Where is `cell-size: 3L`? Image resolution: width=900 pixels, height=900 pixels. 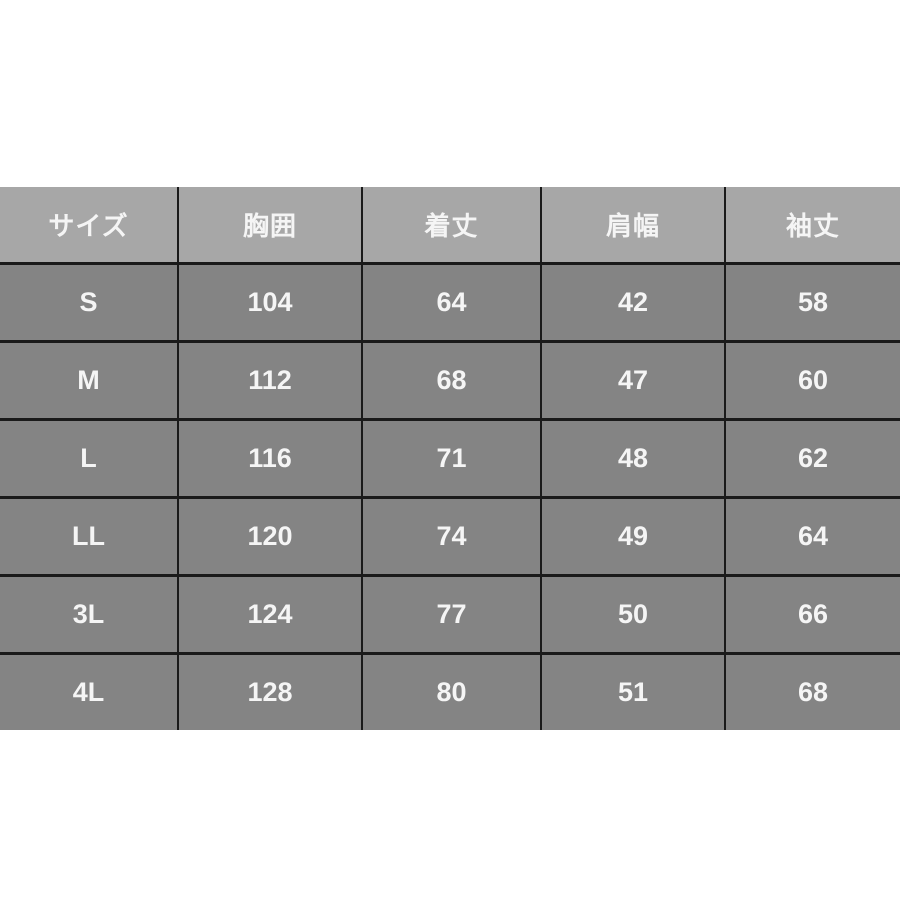 cell-size: 3L is located at coordinates (89, 614).